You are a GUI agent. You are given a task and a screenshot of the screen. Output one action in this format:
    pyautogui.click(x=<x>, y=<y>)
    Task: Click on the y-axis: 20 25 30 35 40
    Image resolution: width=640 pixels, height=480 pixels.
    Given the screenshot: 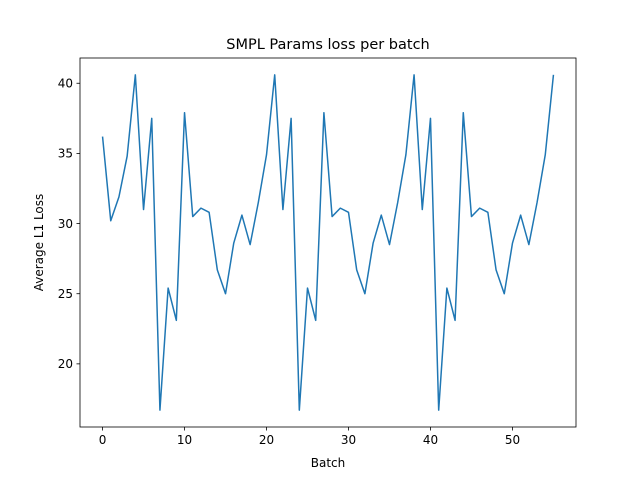 What is the action you would take?
    pyautogui.click(x=69, y=224)
    